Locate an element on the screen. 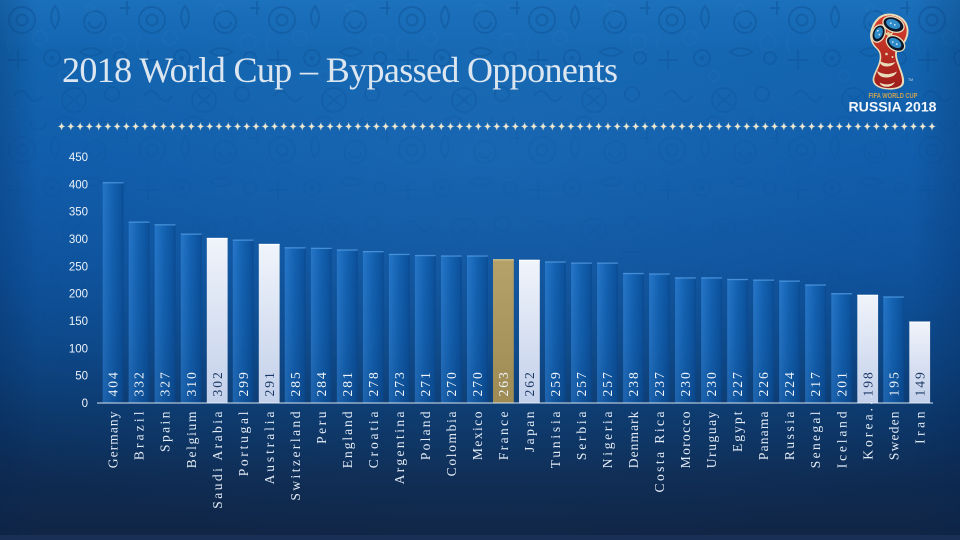  svg-text: Egypt is located at coordinates (737, 431).